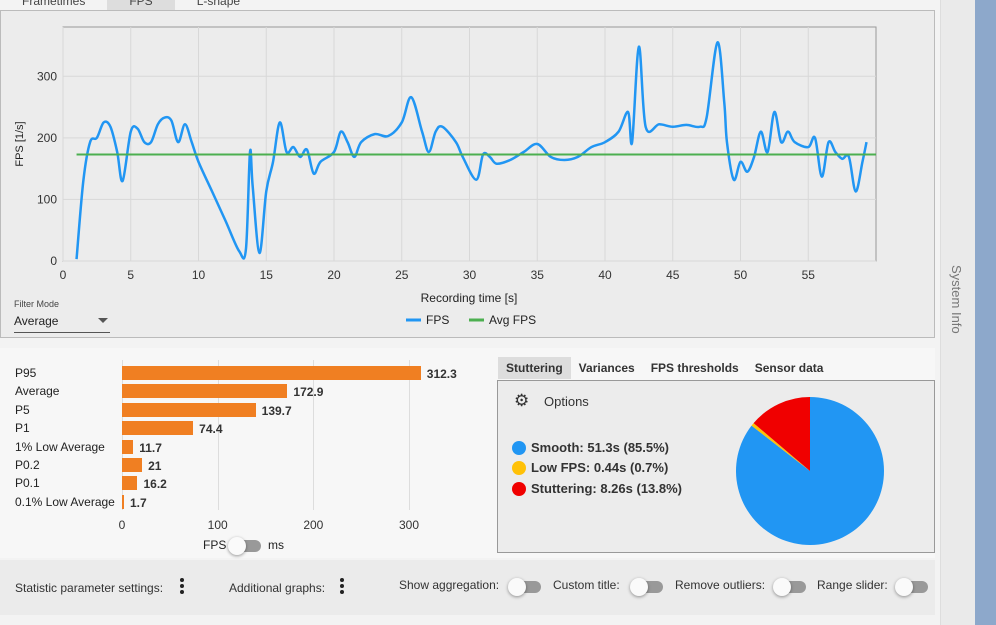  What do you see at coordinates (20, 143) in the screenshot?
I see `y-axis-title: FPS [1/s]` at bounding box center [20, 143].